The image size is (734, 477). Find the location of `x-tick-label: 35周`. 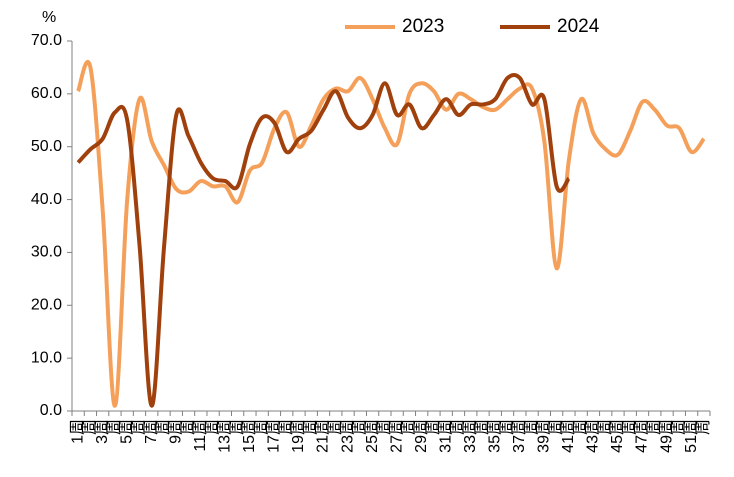

x-tick-label: 35周 is located at coordinates (495, 436).